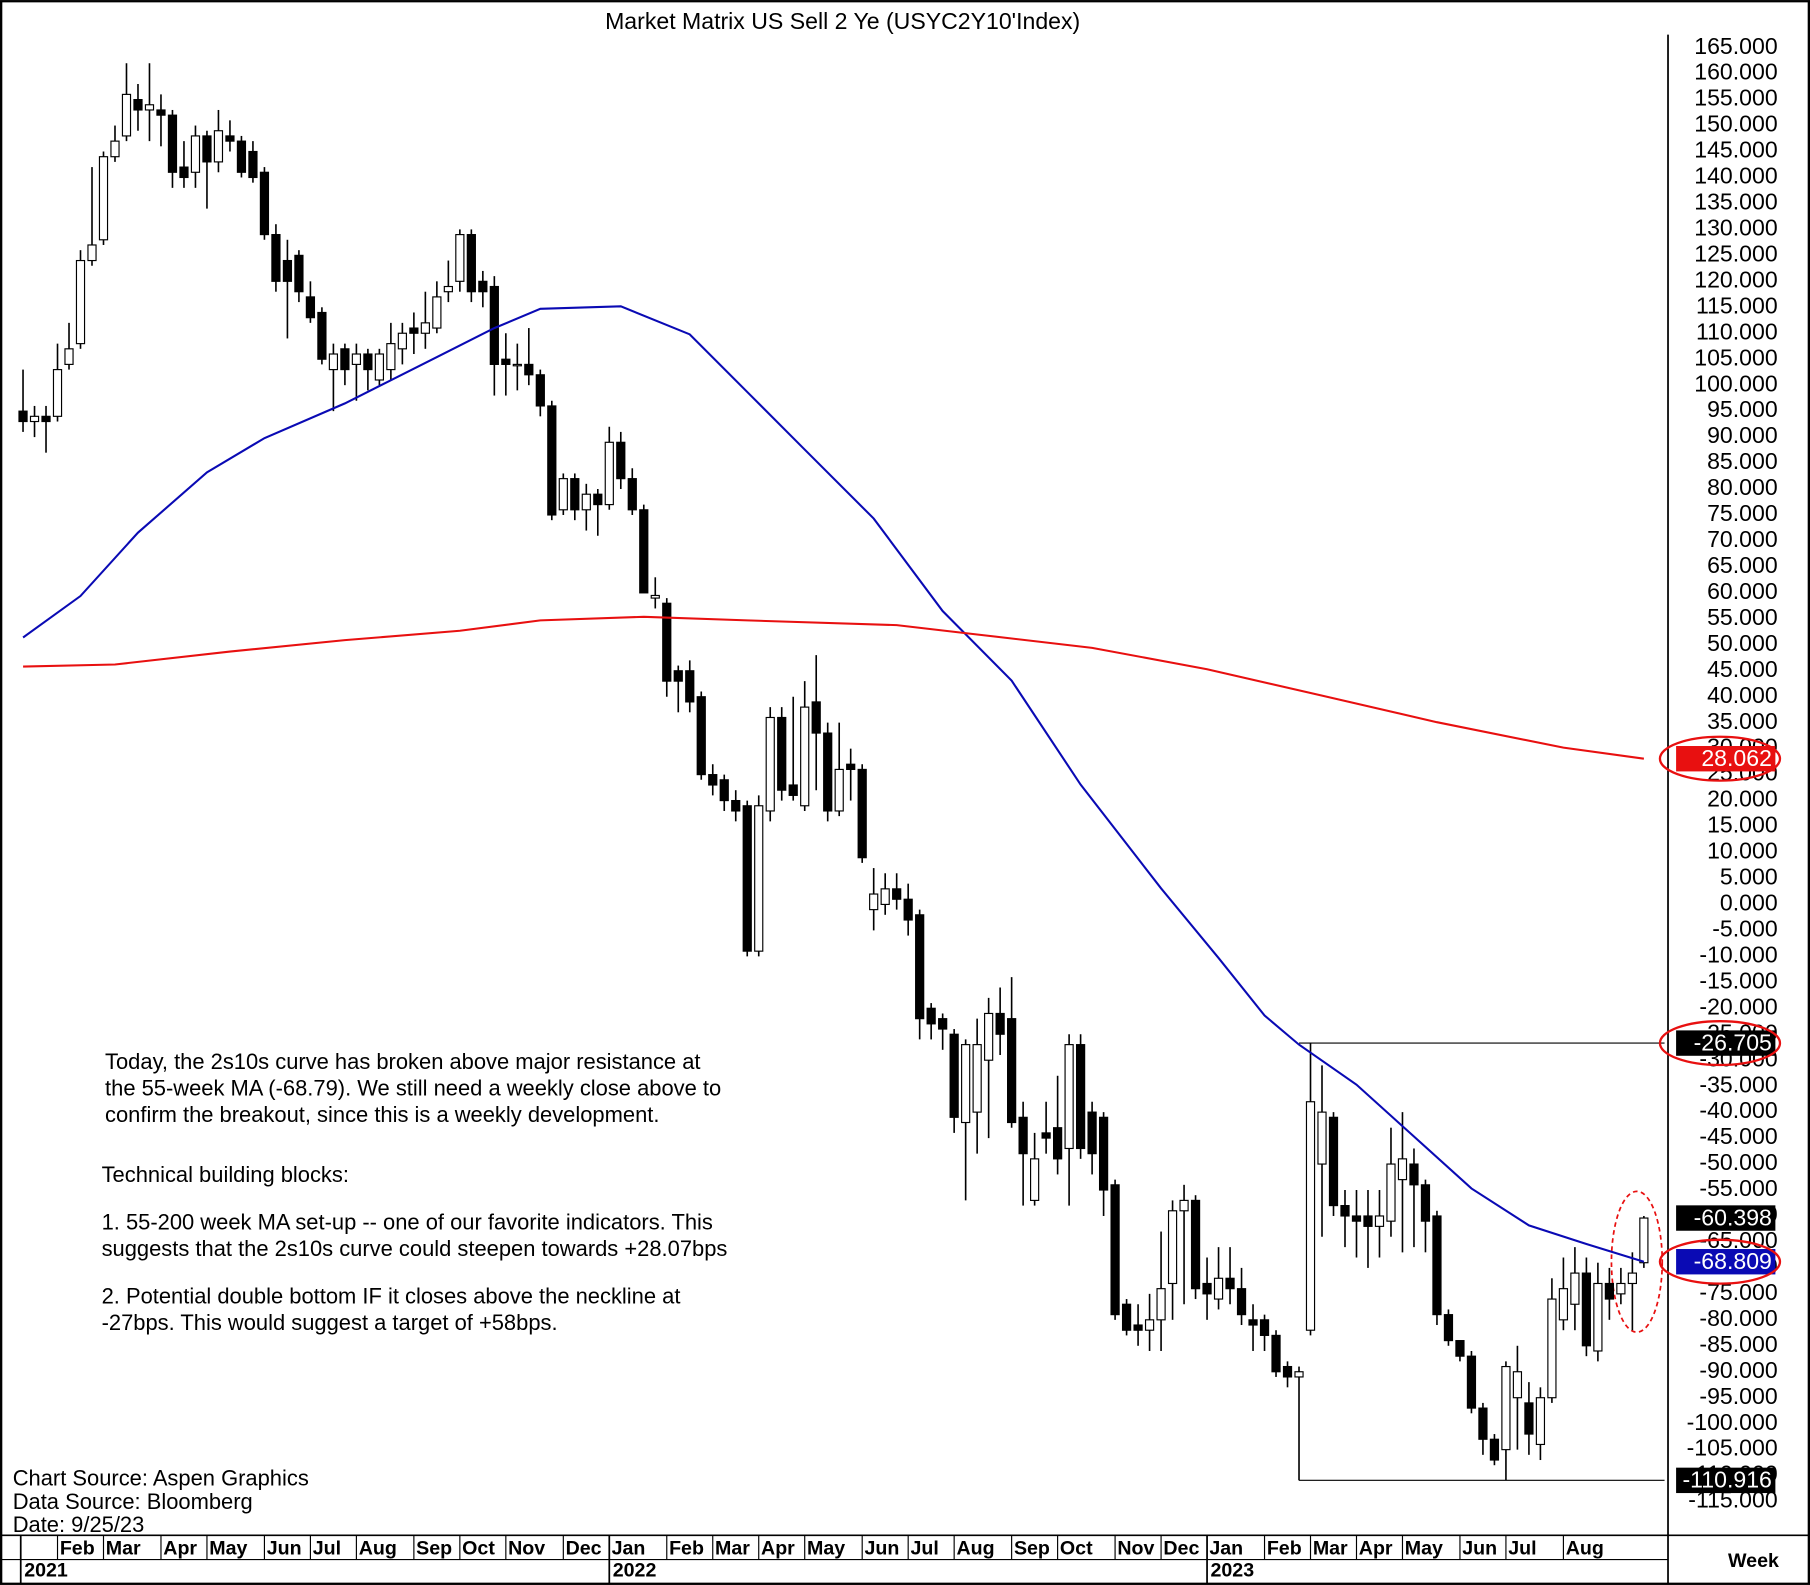  Describe the element at coordinates (1738, 1162) in the screenshot. I see `y-tick-label: -50.000` at that location.